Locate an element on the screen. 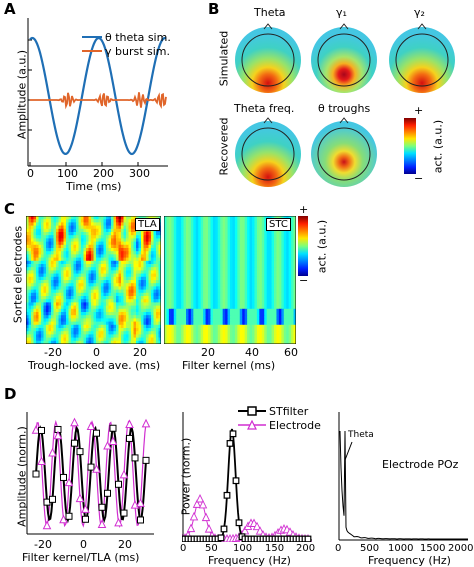 The height and width of the screenshot is (567, 474). stc-tag: STC is located at coordinates (278, 224).